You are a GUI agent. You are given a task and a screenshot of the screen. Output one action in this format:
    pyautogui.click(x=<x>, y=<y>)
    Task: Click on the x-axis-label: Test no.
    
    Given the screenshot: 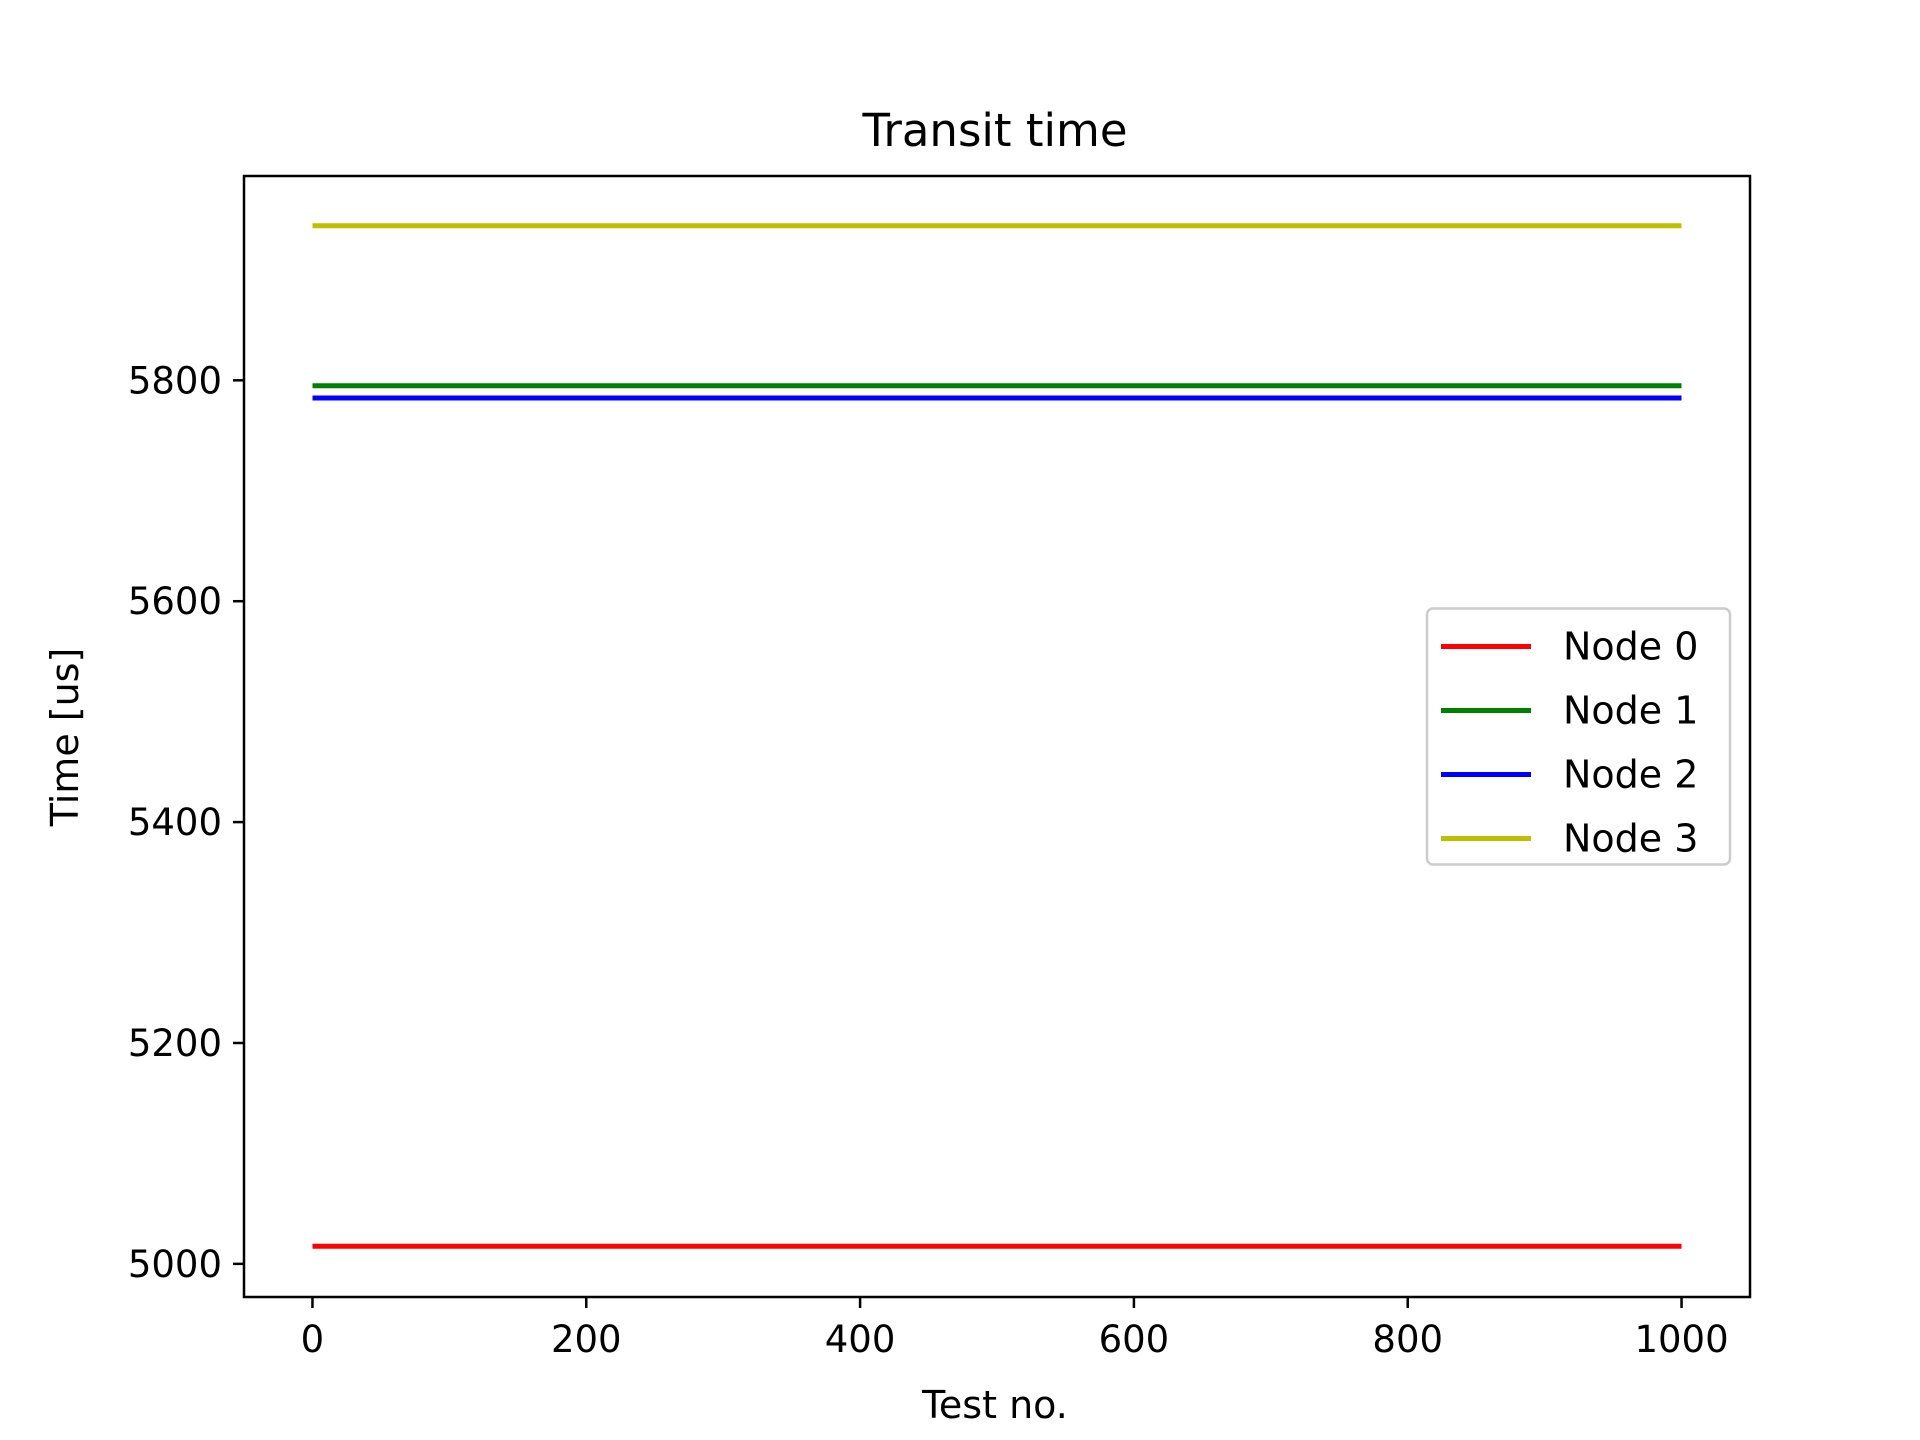 What is the action you would take?
    pyautogui.click(x=994, y=1405)
    